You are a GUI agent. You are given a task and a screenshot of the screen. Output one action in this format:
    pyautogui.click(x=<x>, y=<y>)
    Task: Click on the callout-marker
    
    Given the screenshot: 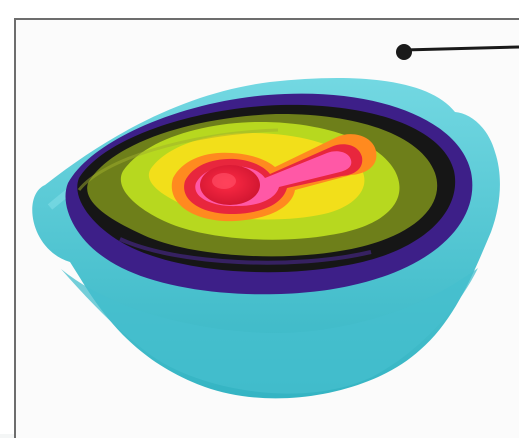 What is the action you would take?
    pyautogui.click(x=457, y=52)
    